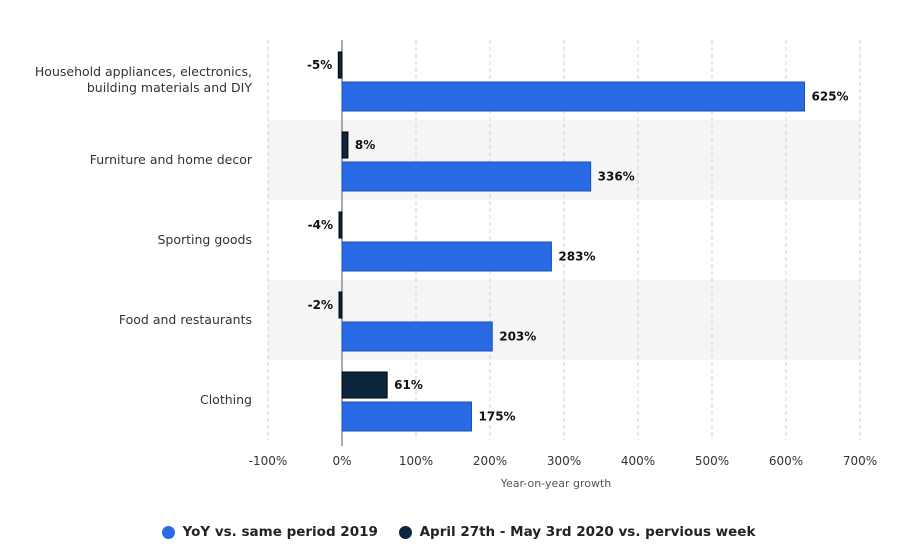 This screenshot has height=560, width=917. Describe the element at coordinates (168, 532) in the screenshot. I see `legend-marker-yoy` at that location.